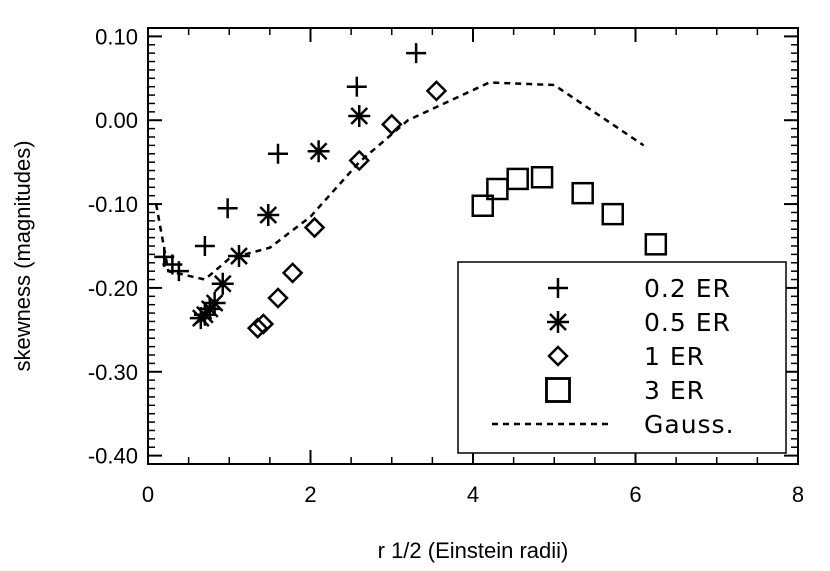  What do you see at coordinates (558, 390) in the screenshot?
I see `legend-swatch-square` at bounding box center [558, 390].